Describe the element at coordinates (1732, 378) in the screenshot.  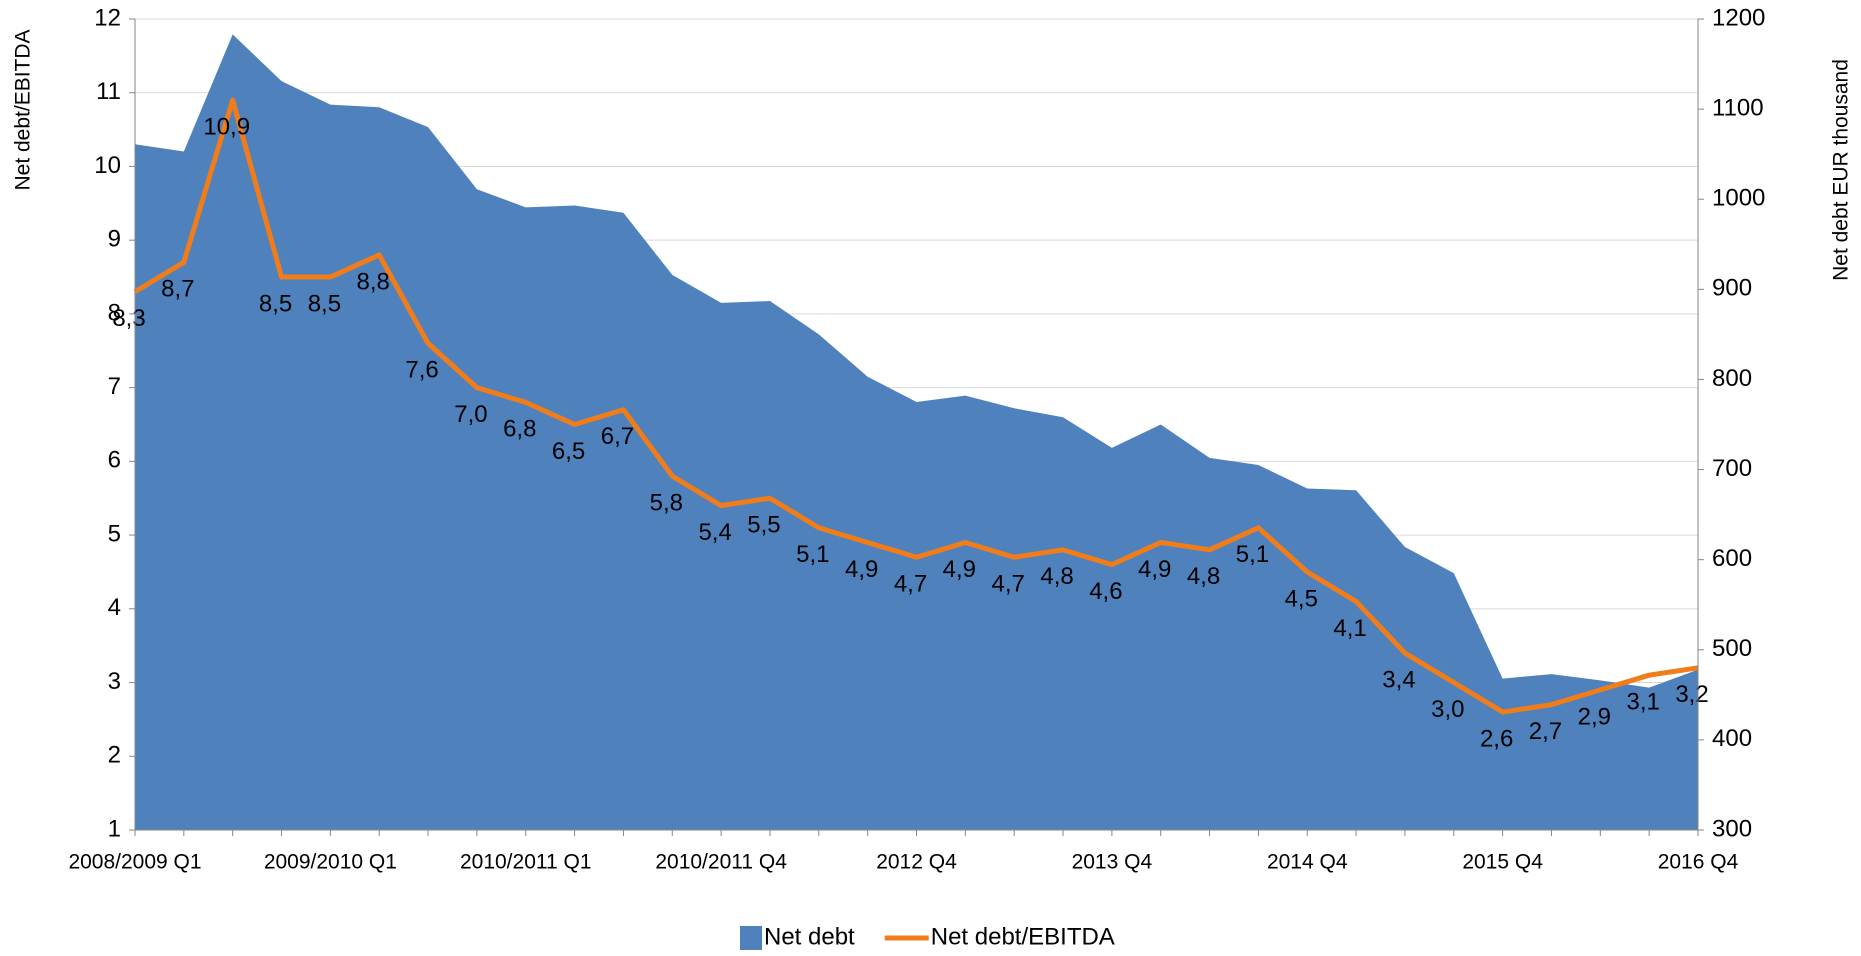
I see `y2-tick-label: 800` at that location.